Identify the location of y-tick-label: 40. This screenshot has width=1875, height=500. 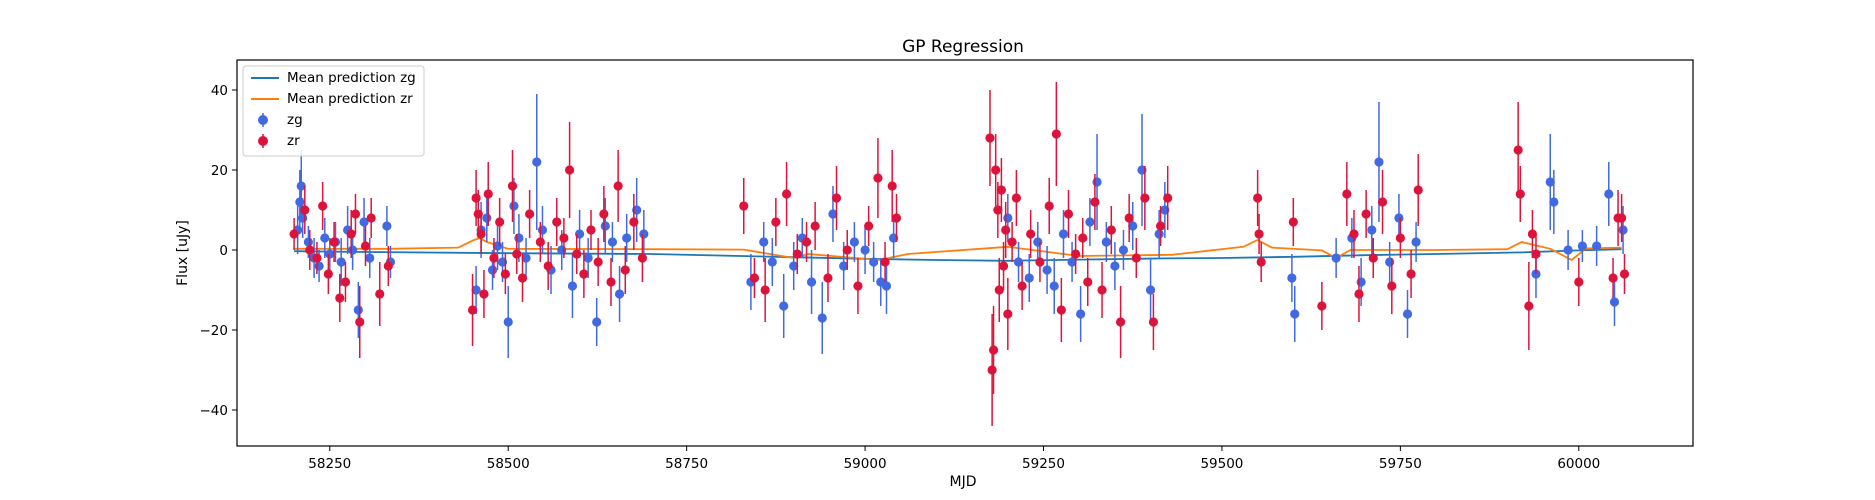
(219, 91).